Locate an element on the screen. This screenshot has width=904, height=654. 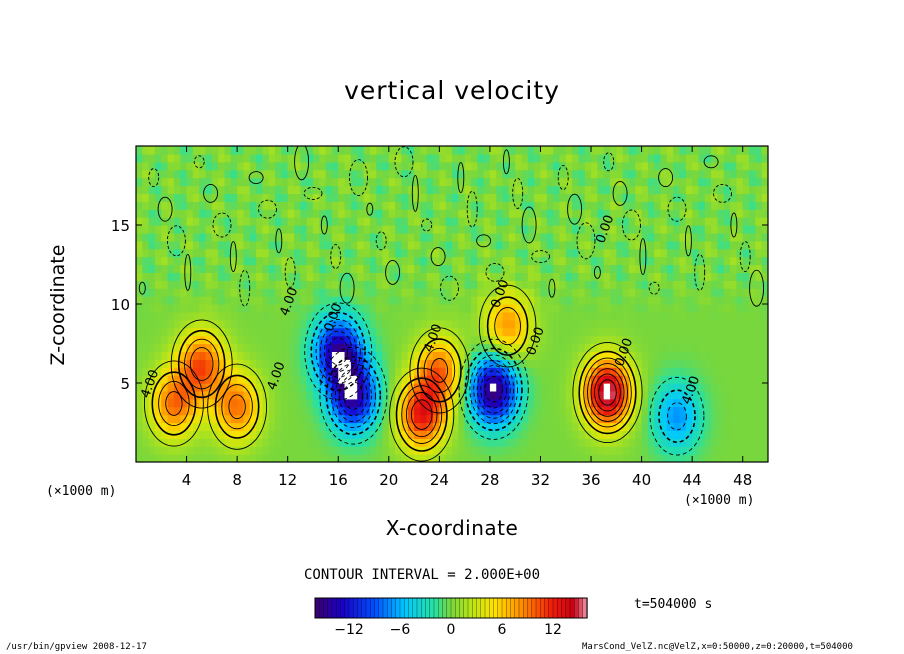
x-tick-label: 12 is located at coordinates (287, 480).